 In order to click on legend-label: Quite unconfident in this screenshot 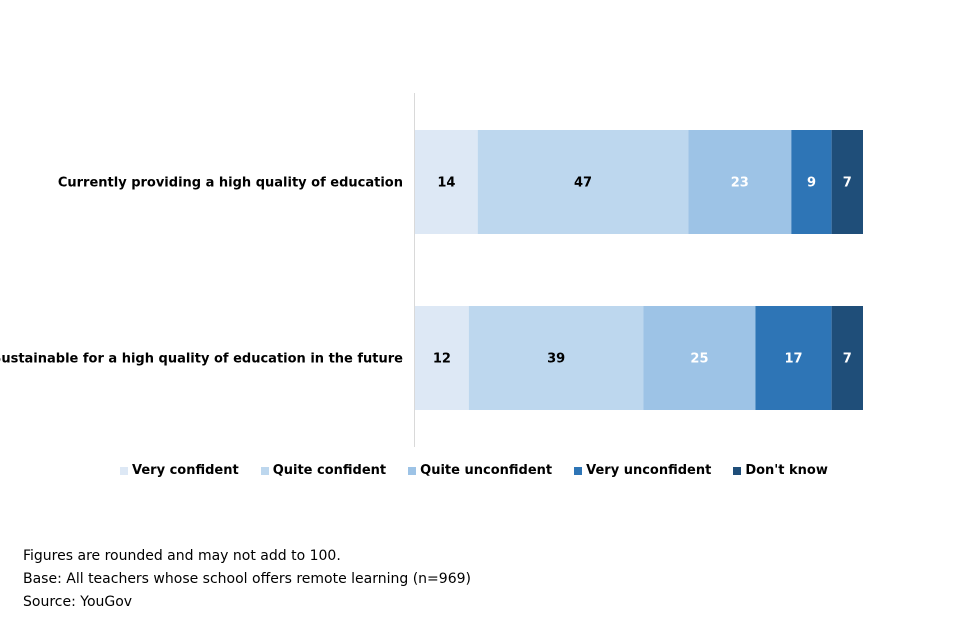, I will do `click(486, 470)`.